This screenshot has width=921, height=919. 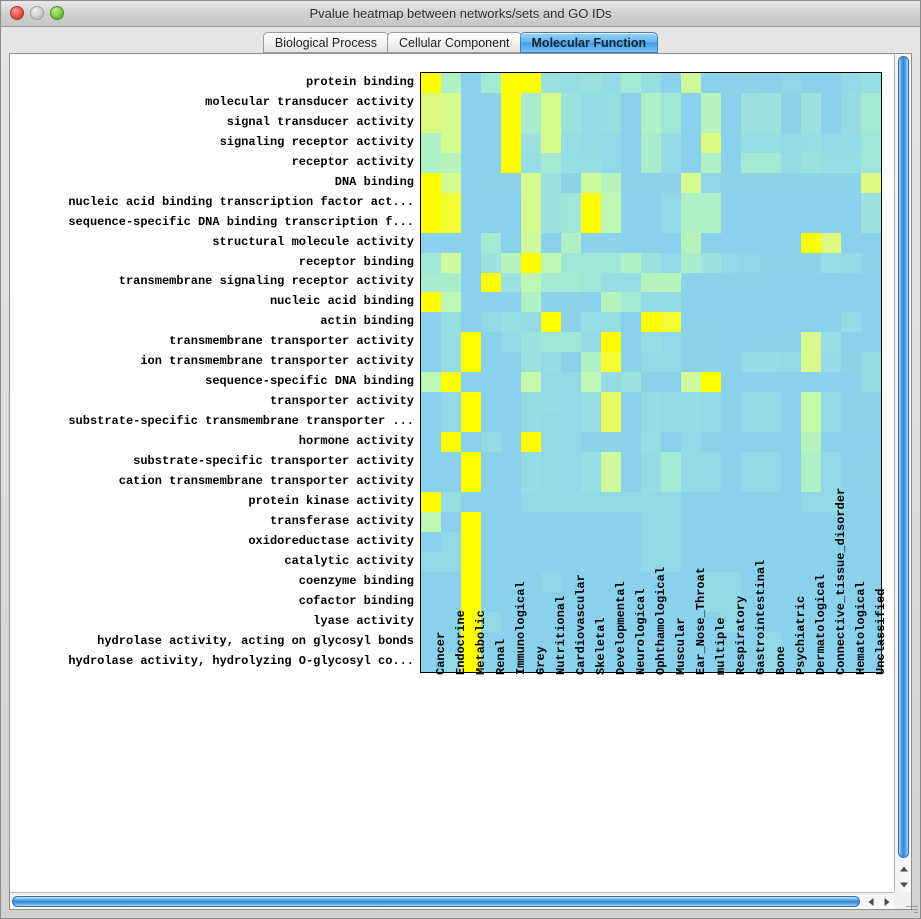 I want to click on tab-cellular-component: Cellular Component, so click(x=454, y=42).